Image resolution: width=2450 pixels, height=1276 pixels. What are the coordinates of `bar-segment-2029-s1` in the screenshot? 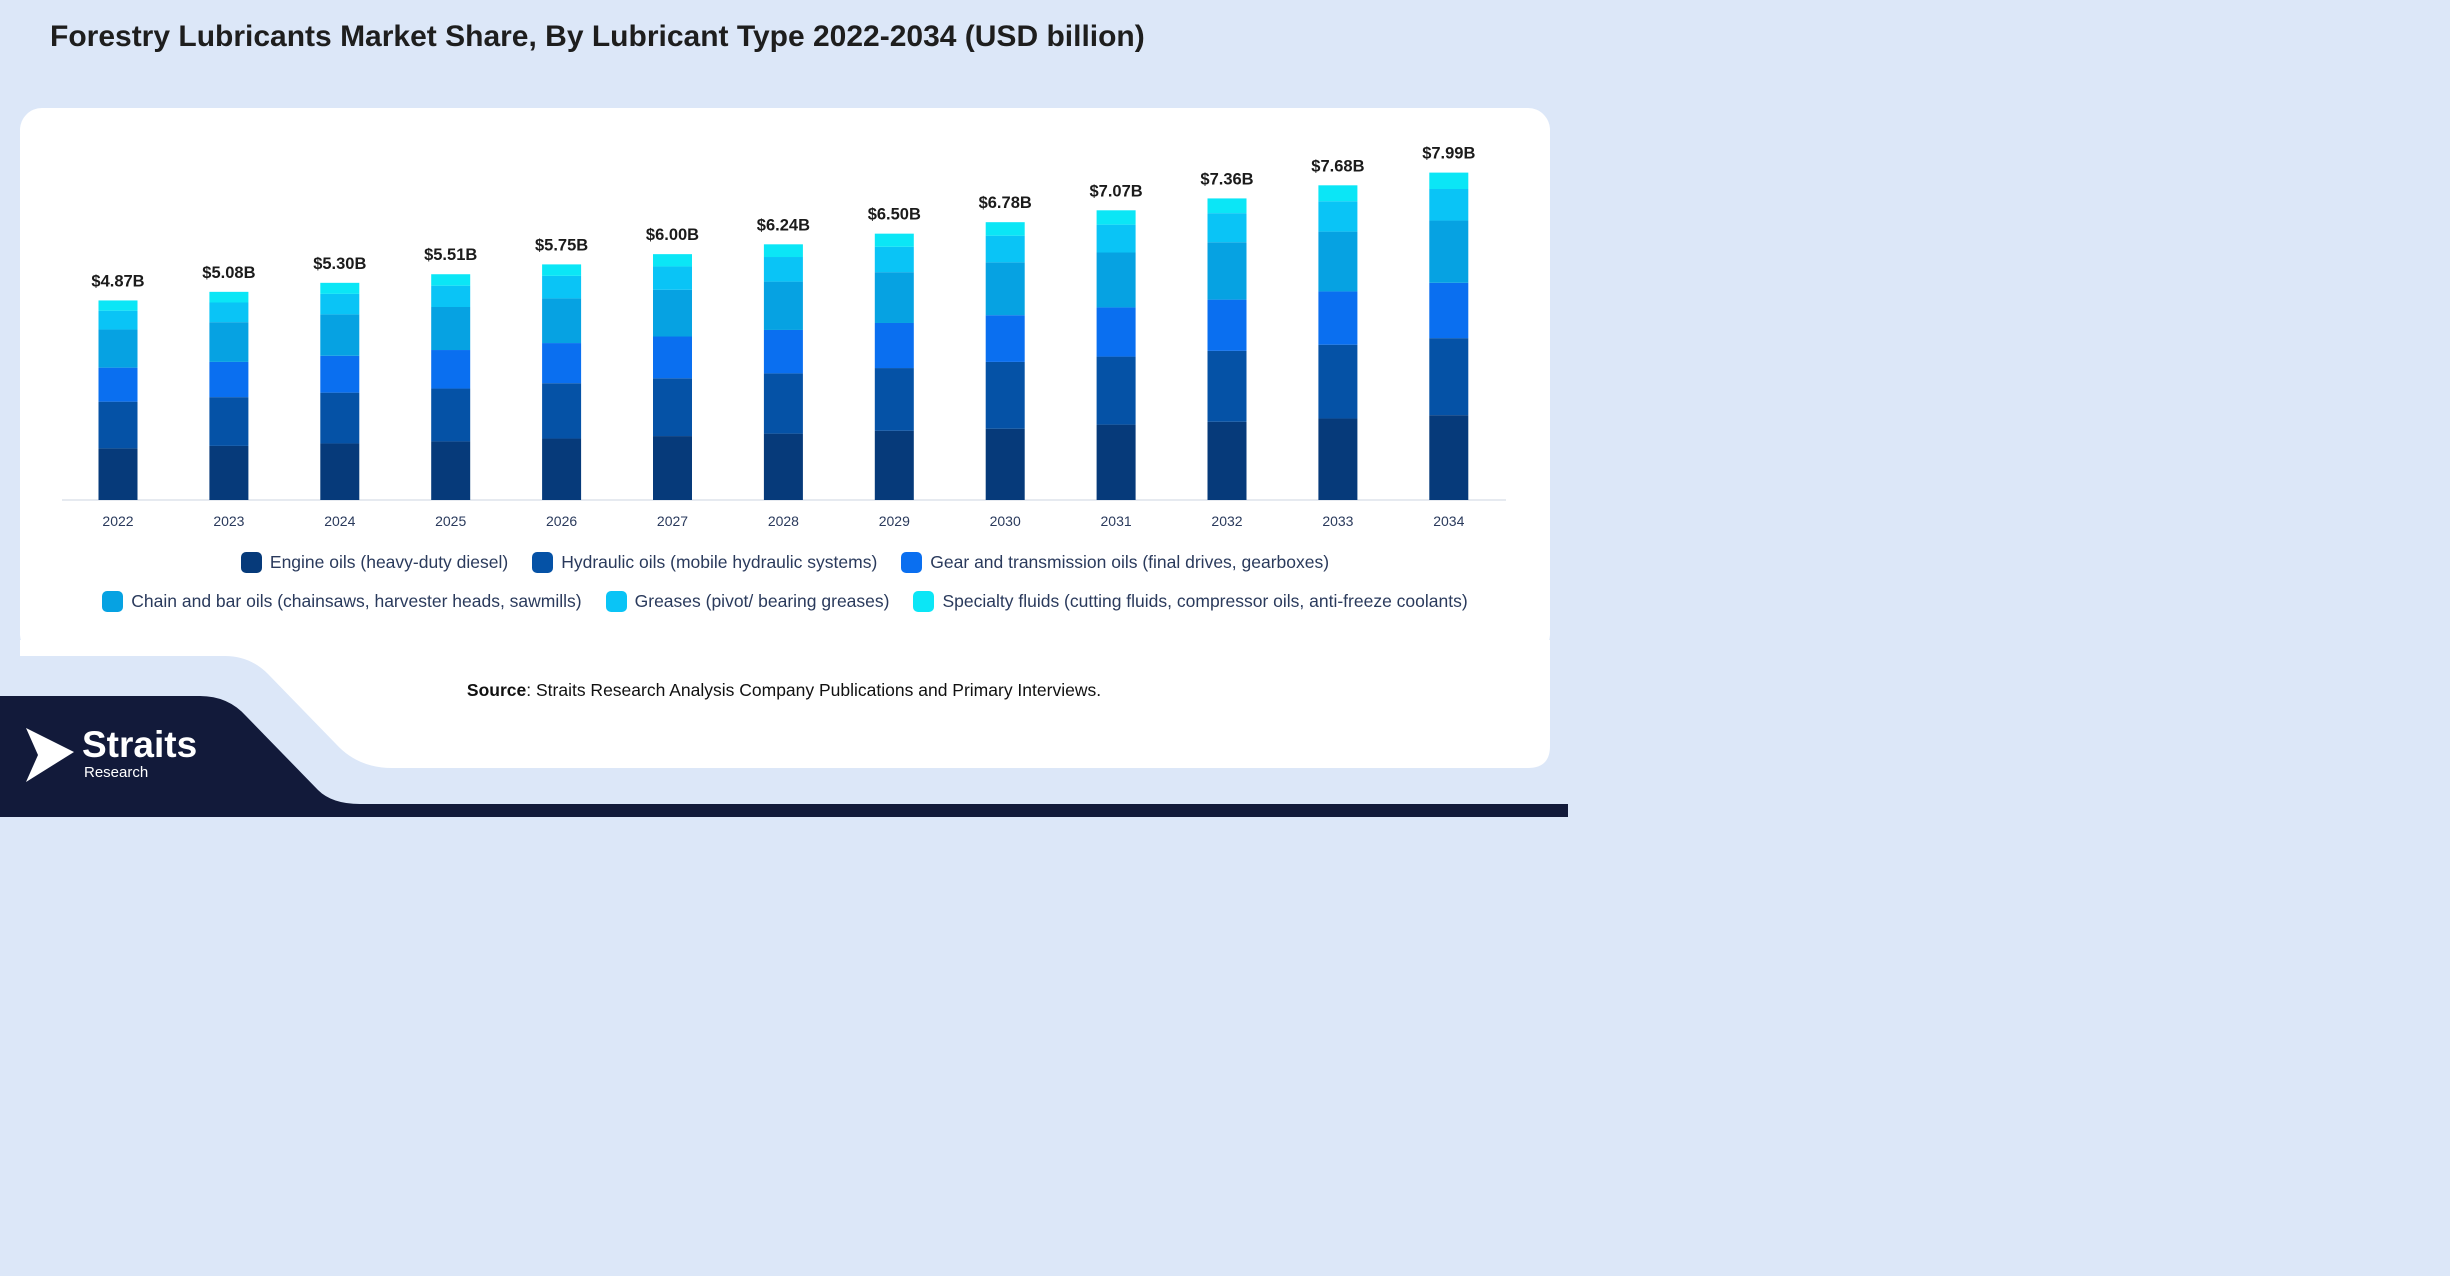 It's located at (894, 399).